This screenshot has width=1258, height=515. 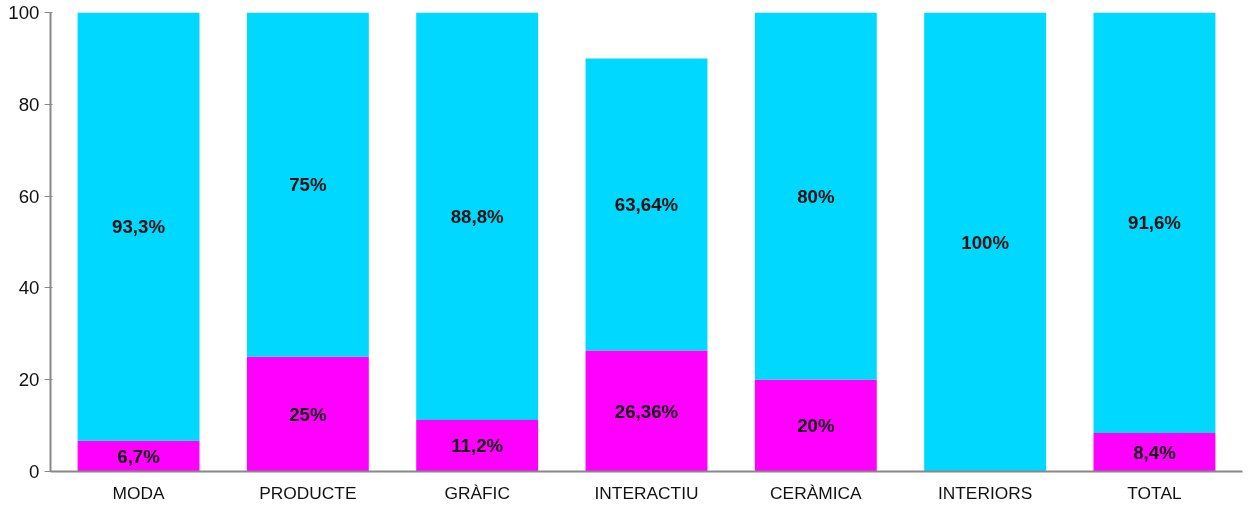 I want to click on data-label: 80%, so click(x=816, y=196).